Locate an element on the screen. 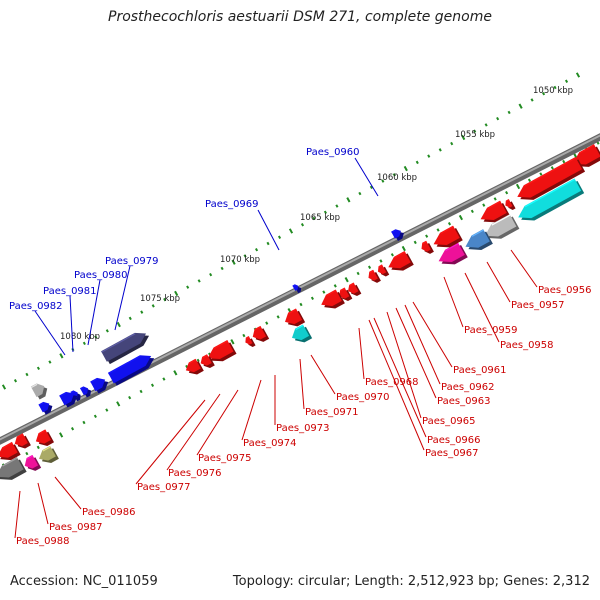 The width and height of the screenshot is (600, 600). svg-text: Paes_0969 is located at coordinates (232, 204).